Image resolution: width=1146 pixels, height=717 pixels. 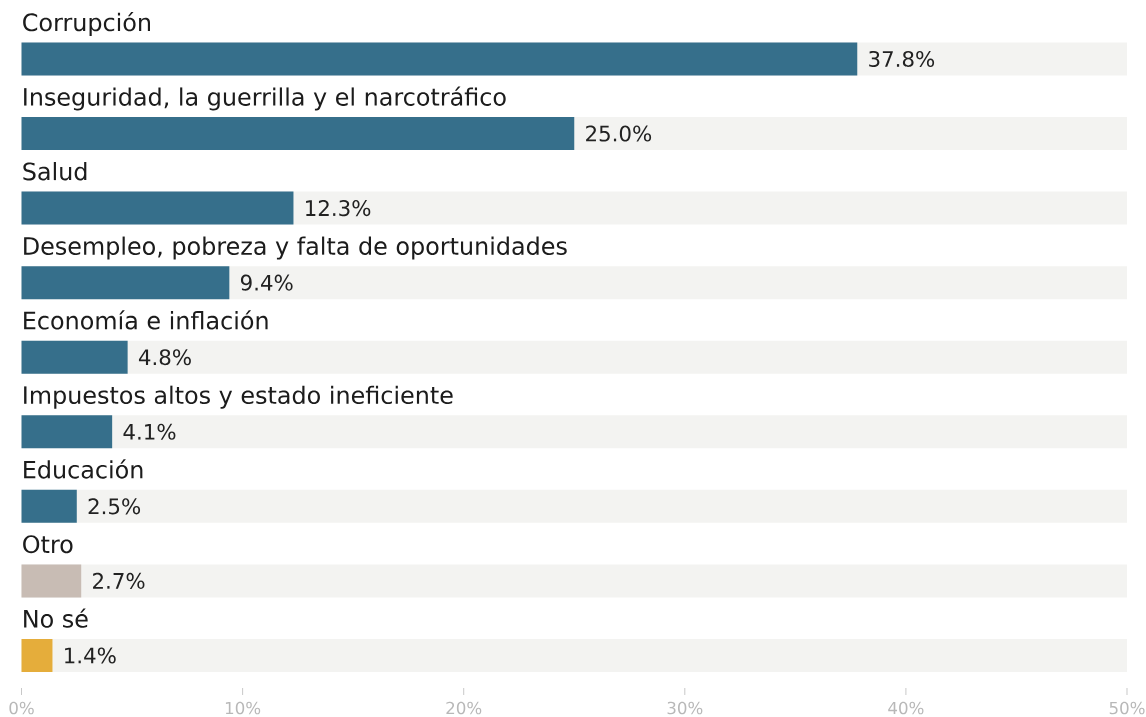 I want to click on y-tick-label: Impuestos altos y estado ineficiente, so click(x=238, y=397).